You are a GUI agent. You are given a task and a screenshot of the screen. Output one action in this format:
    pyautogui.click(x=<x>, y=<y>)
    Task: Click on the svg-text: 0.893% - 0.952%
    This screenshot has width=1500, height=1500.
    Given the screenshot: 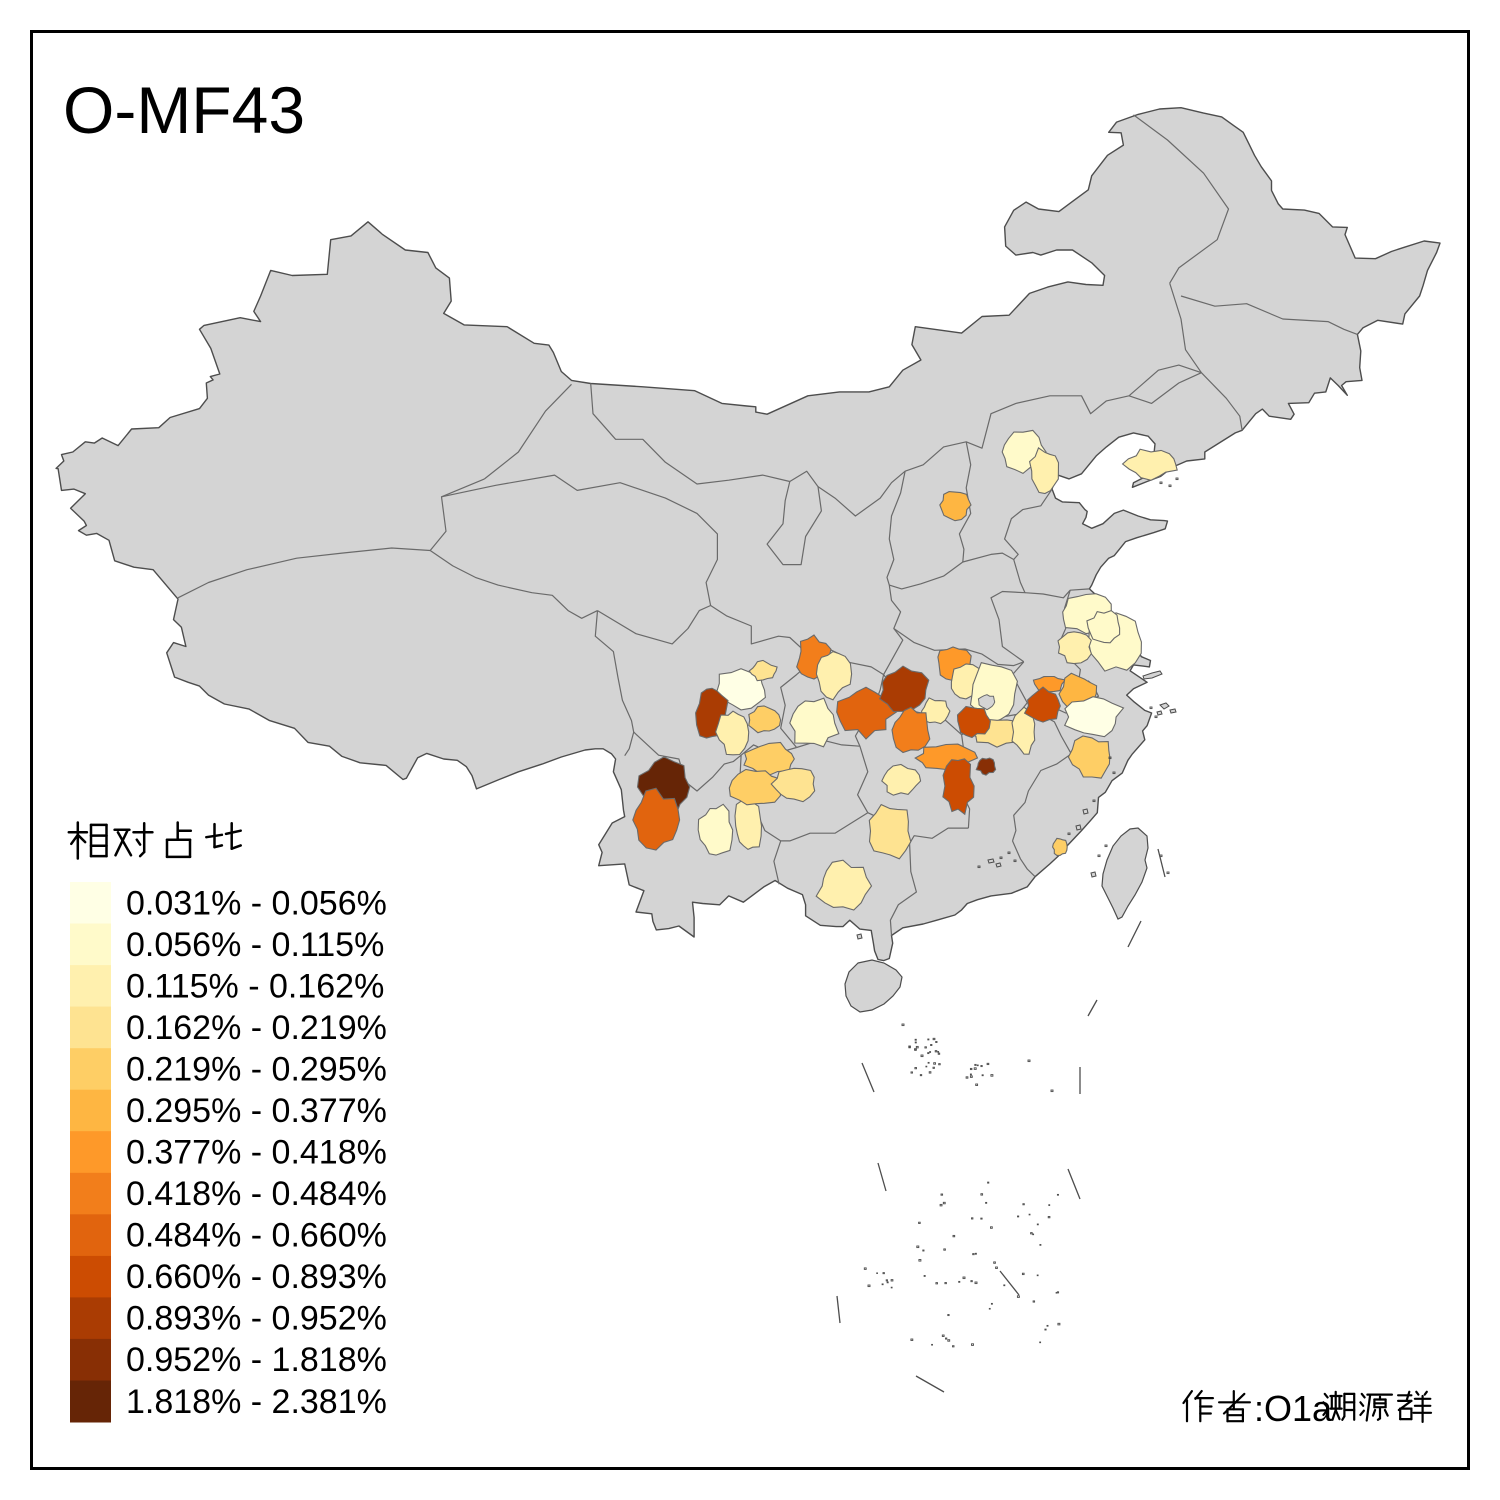 What is the action you would take?
    pyautogui.click(x=256, y=1319)
    